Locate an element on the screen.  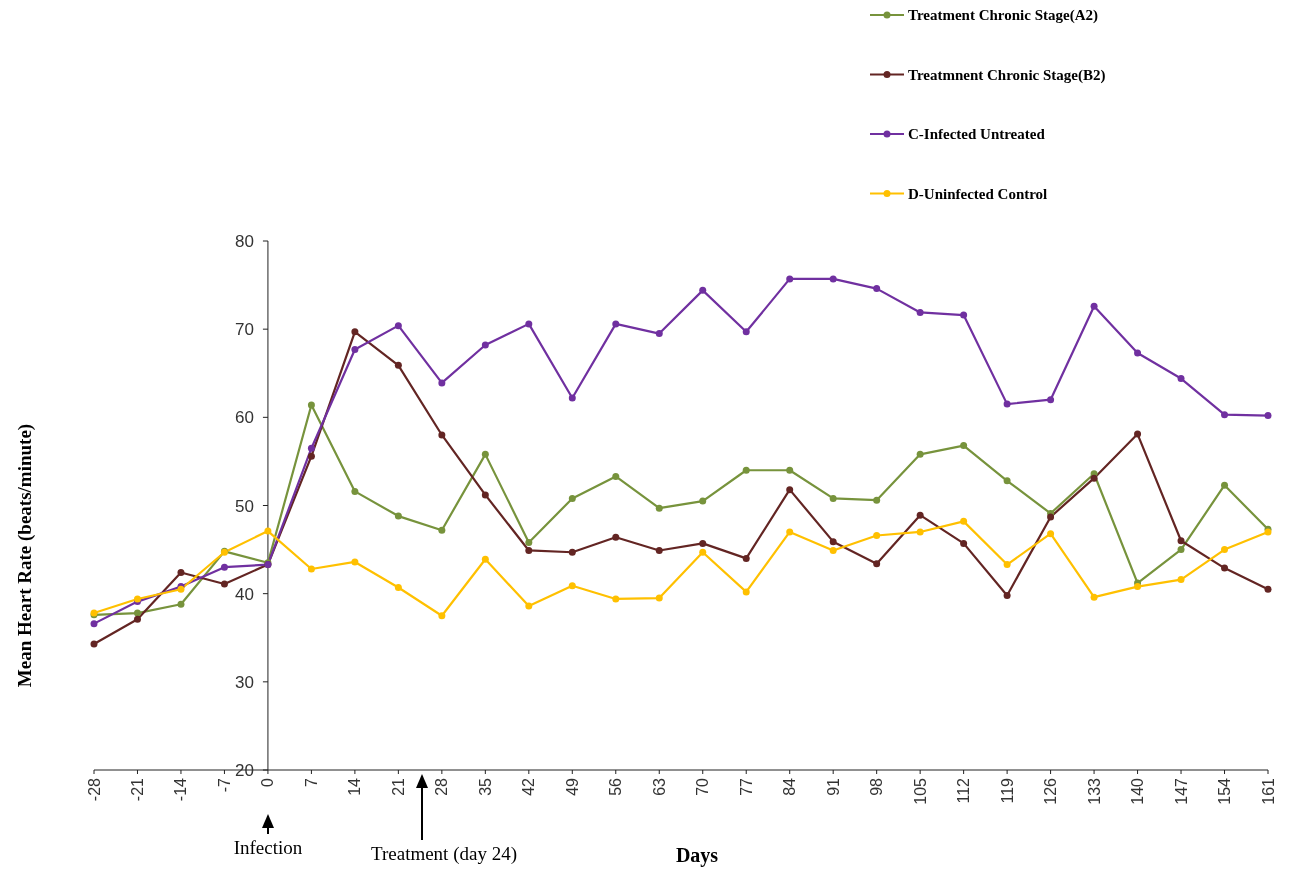
x-tick-label: 140 is located at coordinates (1138, 791).